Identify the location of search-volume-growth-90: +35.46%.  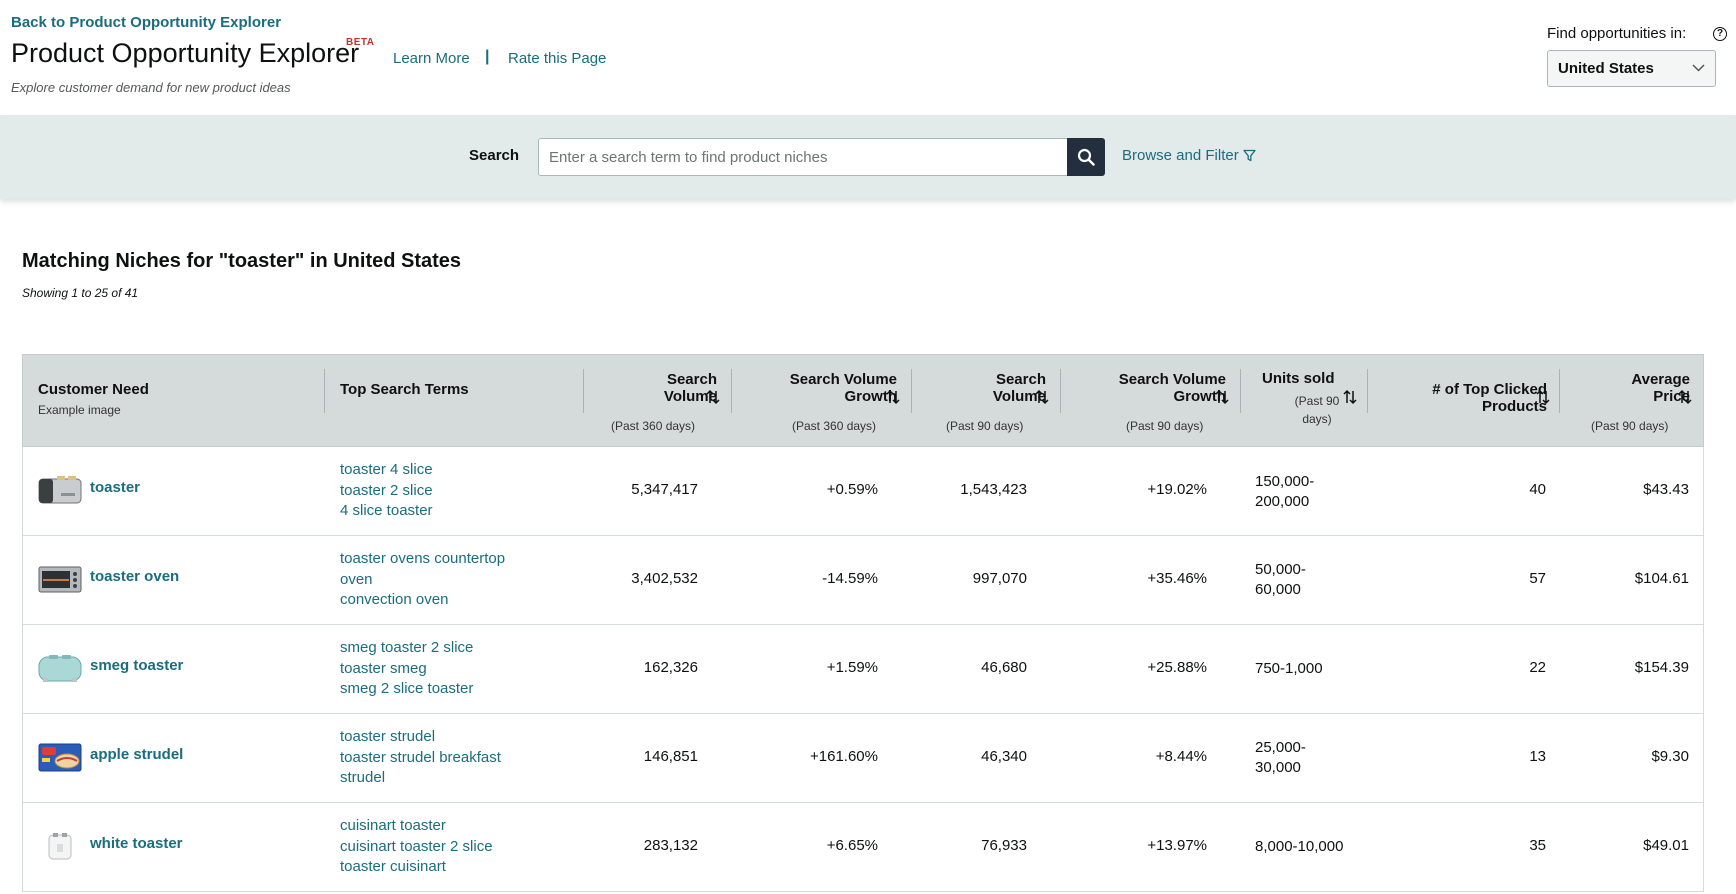
(1177, 578).